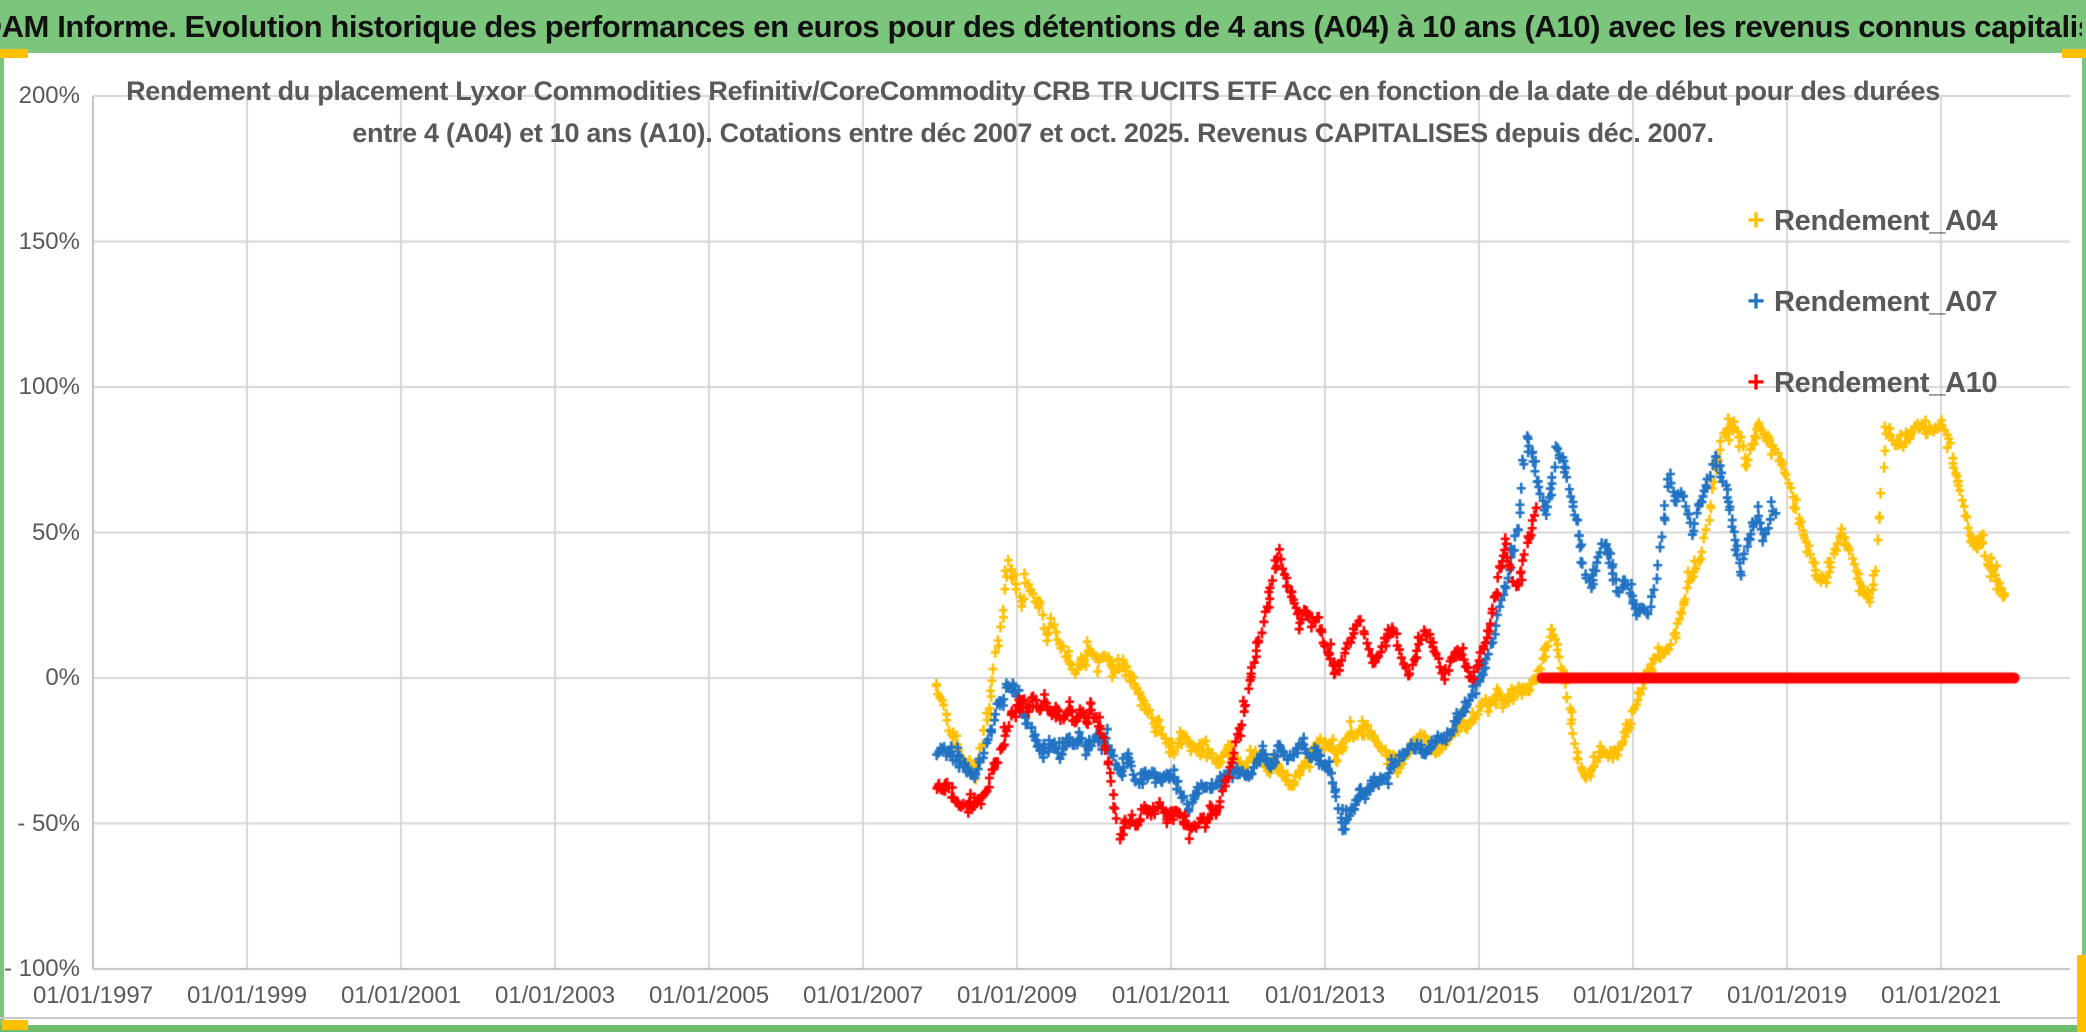  Describe the element at coordinates (93, 995) in the screenshot. I see `x-axis-tick-label: 01/01/1997` at that location.